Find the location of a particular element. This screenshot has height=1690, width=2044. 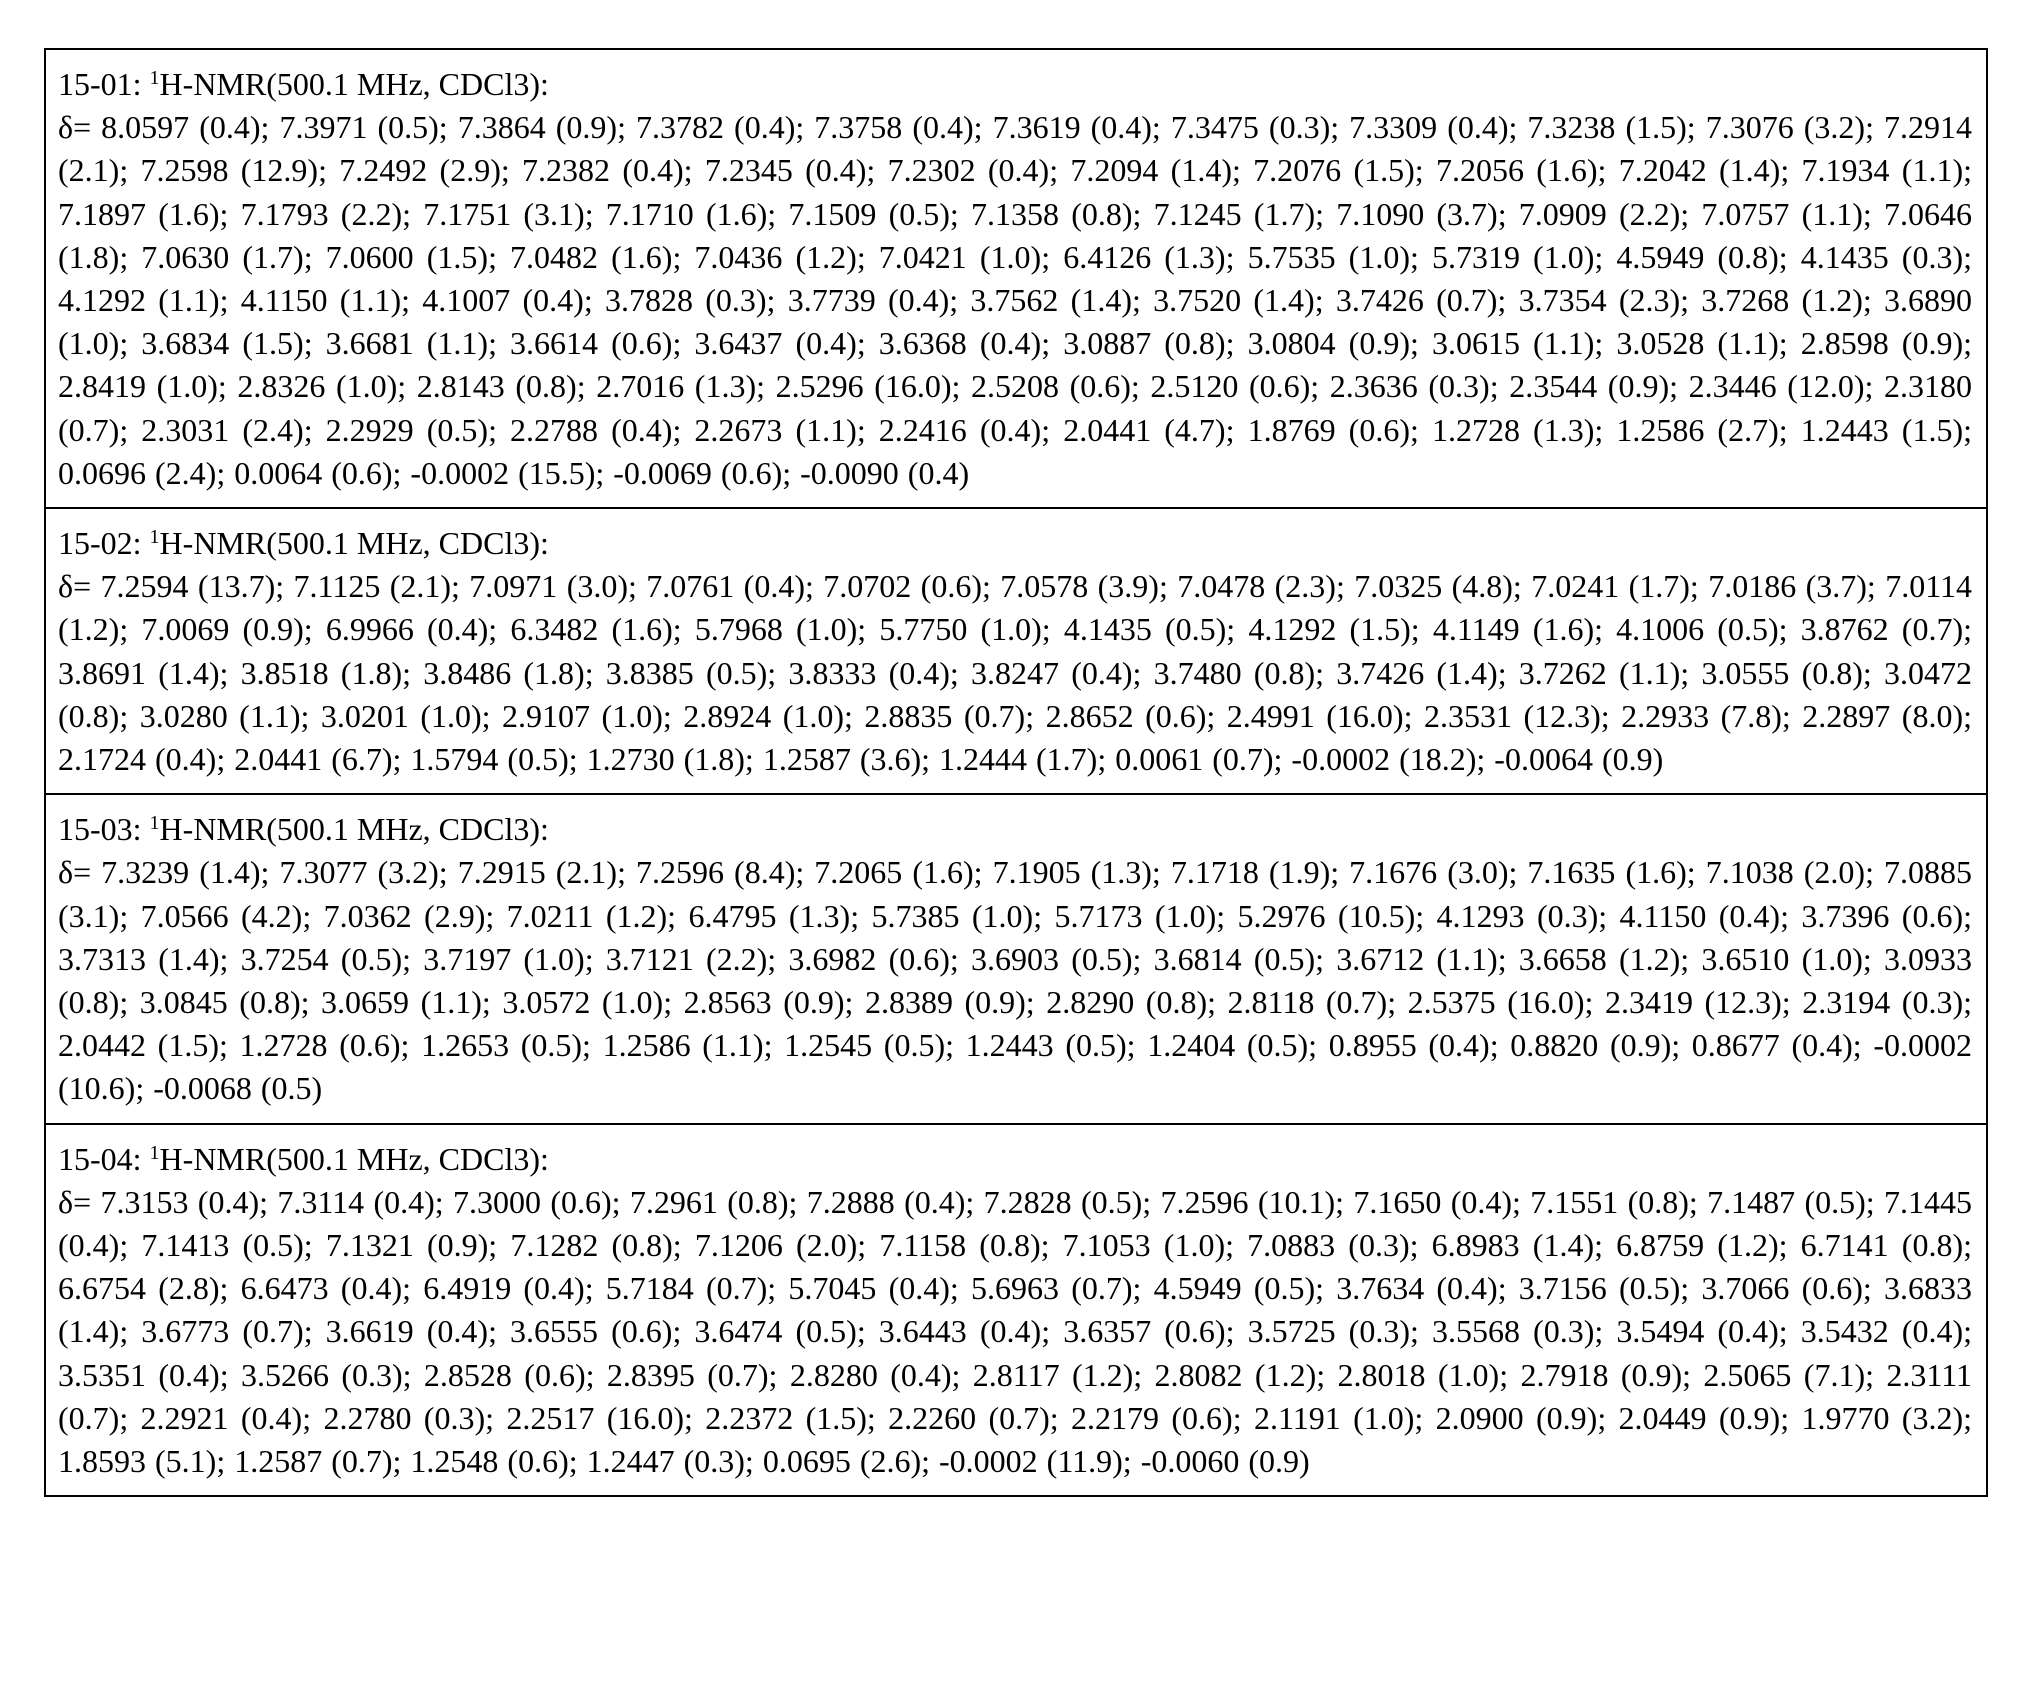

entry-header: 15-04: 1H-NMR(500.1 MHz, CDCl3): is located at coordinates (303, 1158).